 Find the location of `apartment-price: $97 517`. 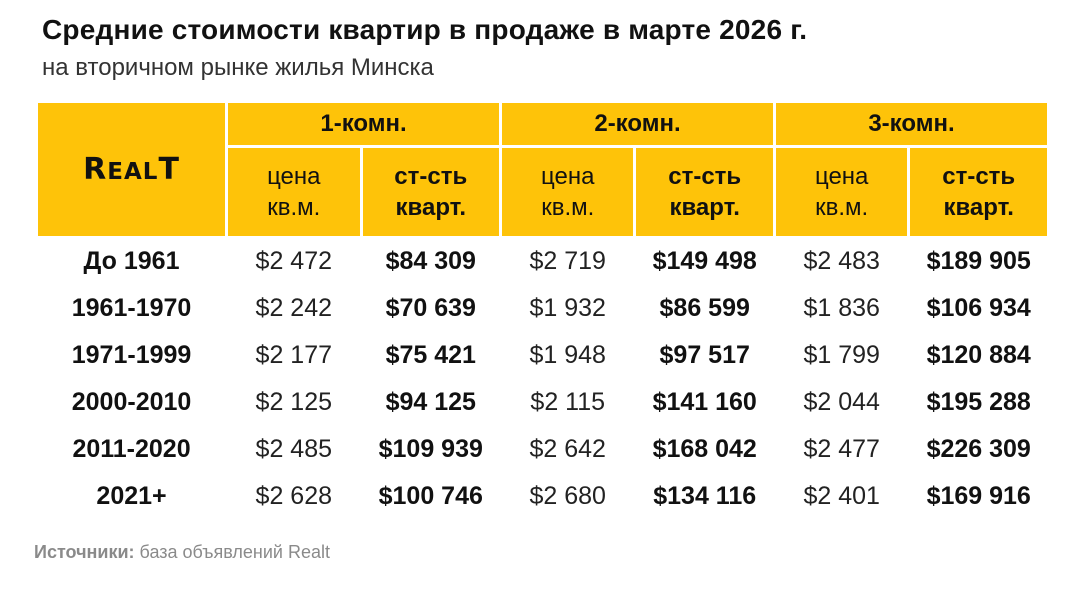

apartment-price: $97 517 is located at coordinates (704, 354).